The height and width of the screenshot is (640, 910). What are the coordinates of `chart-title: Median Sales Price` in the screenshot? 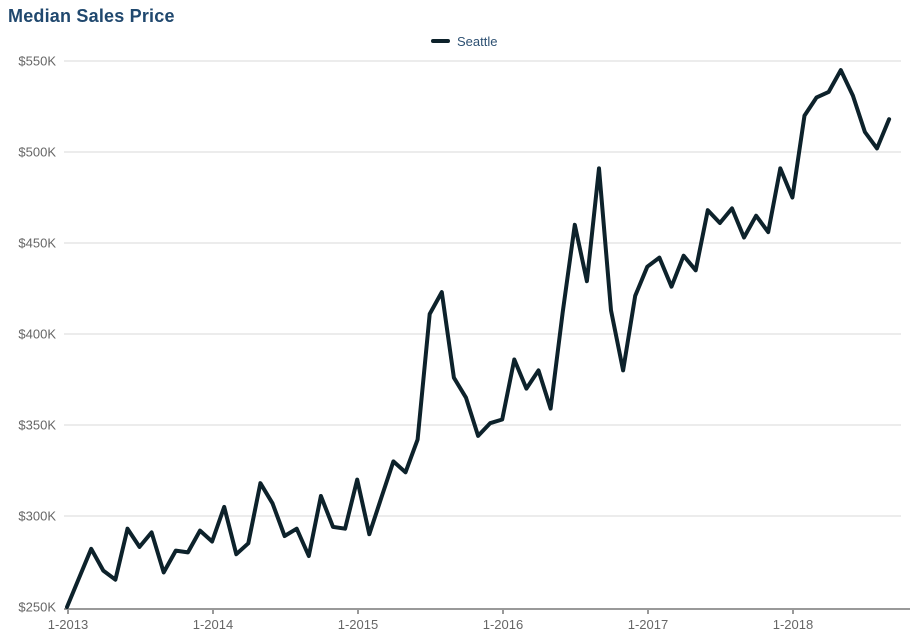 It's located at (91, 16).